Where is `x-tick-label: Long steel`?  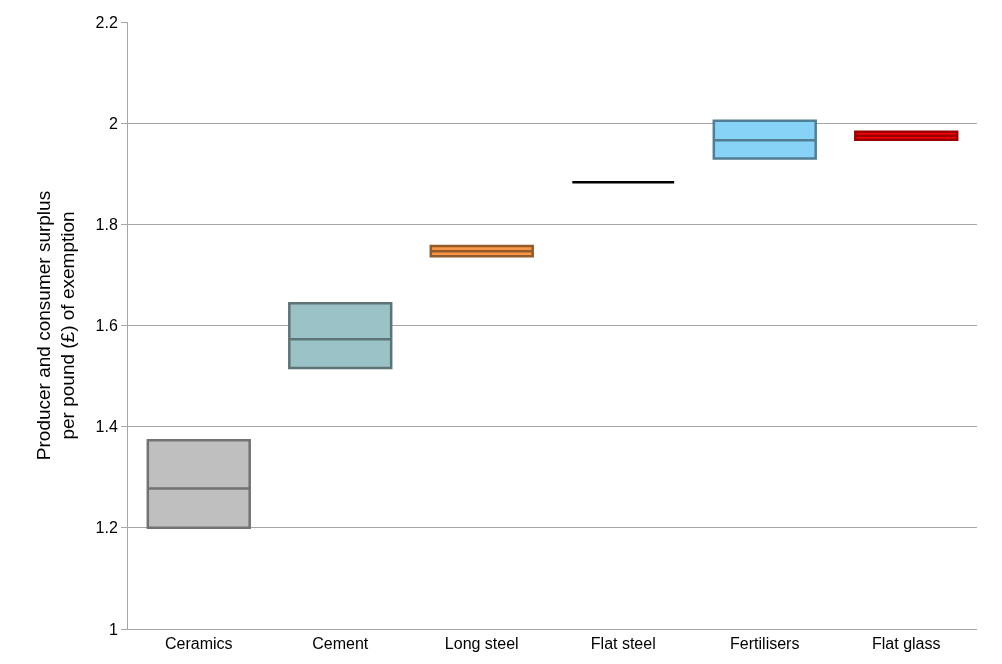 x-tick-label: Long steel is located at coordinates (481, 644).